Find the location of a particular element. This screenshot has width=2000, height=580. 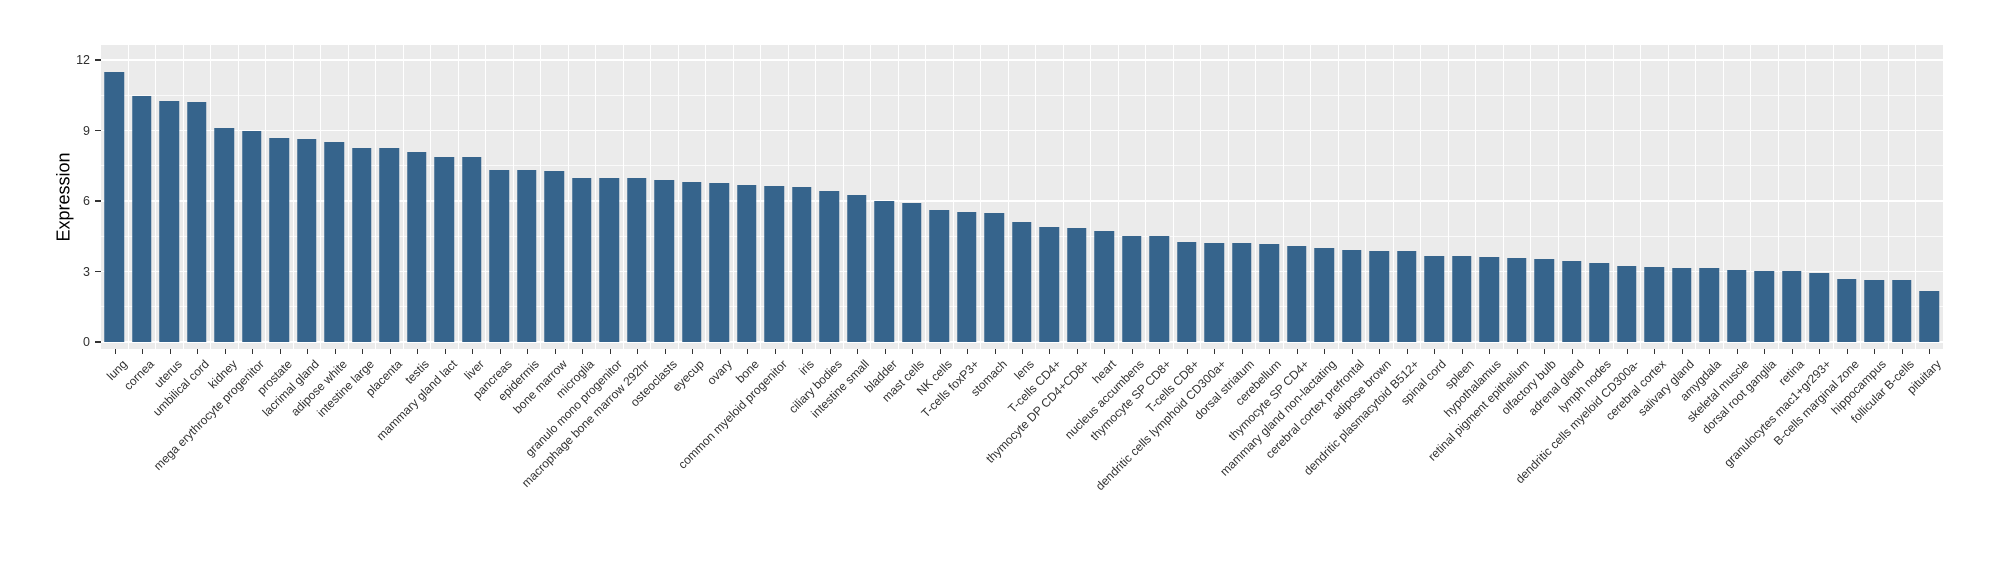

x-tick-label: skeletal muscle is located at coordinates (1717, 391).